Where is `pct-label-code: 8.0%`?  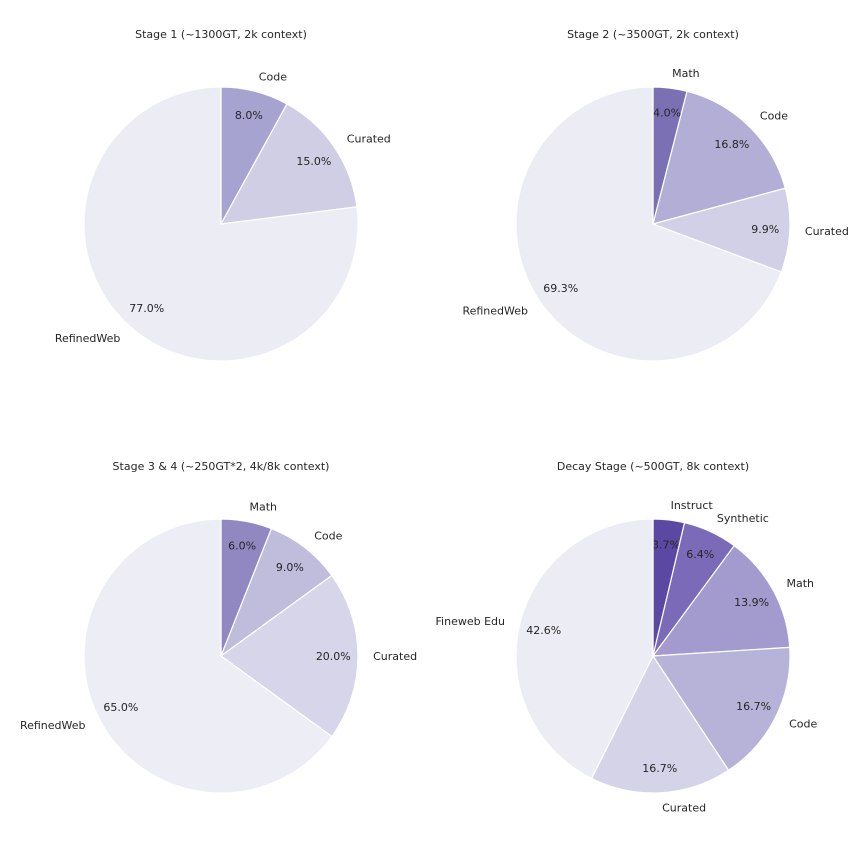 pct-label-code: 8.0% is located at coordinates (249, 115).